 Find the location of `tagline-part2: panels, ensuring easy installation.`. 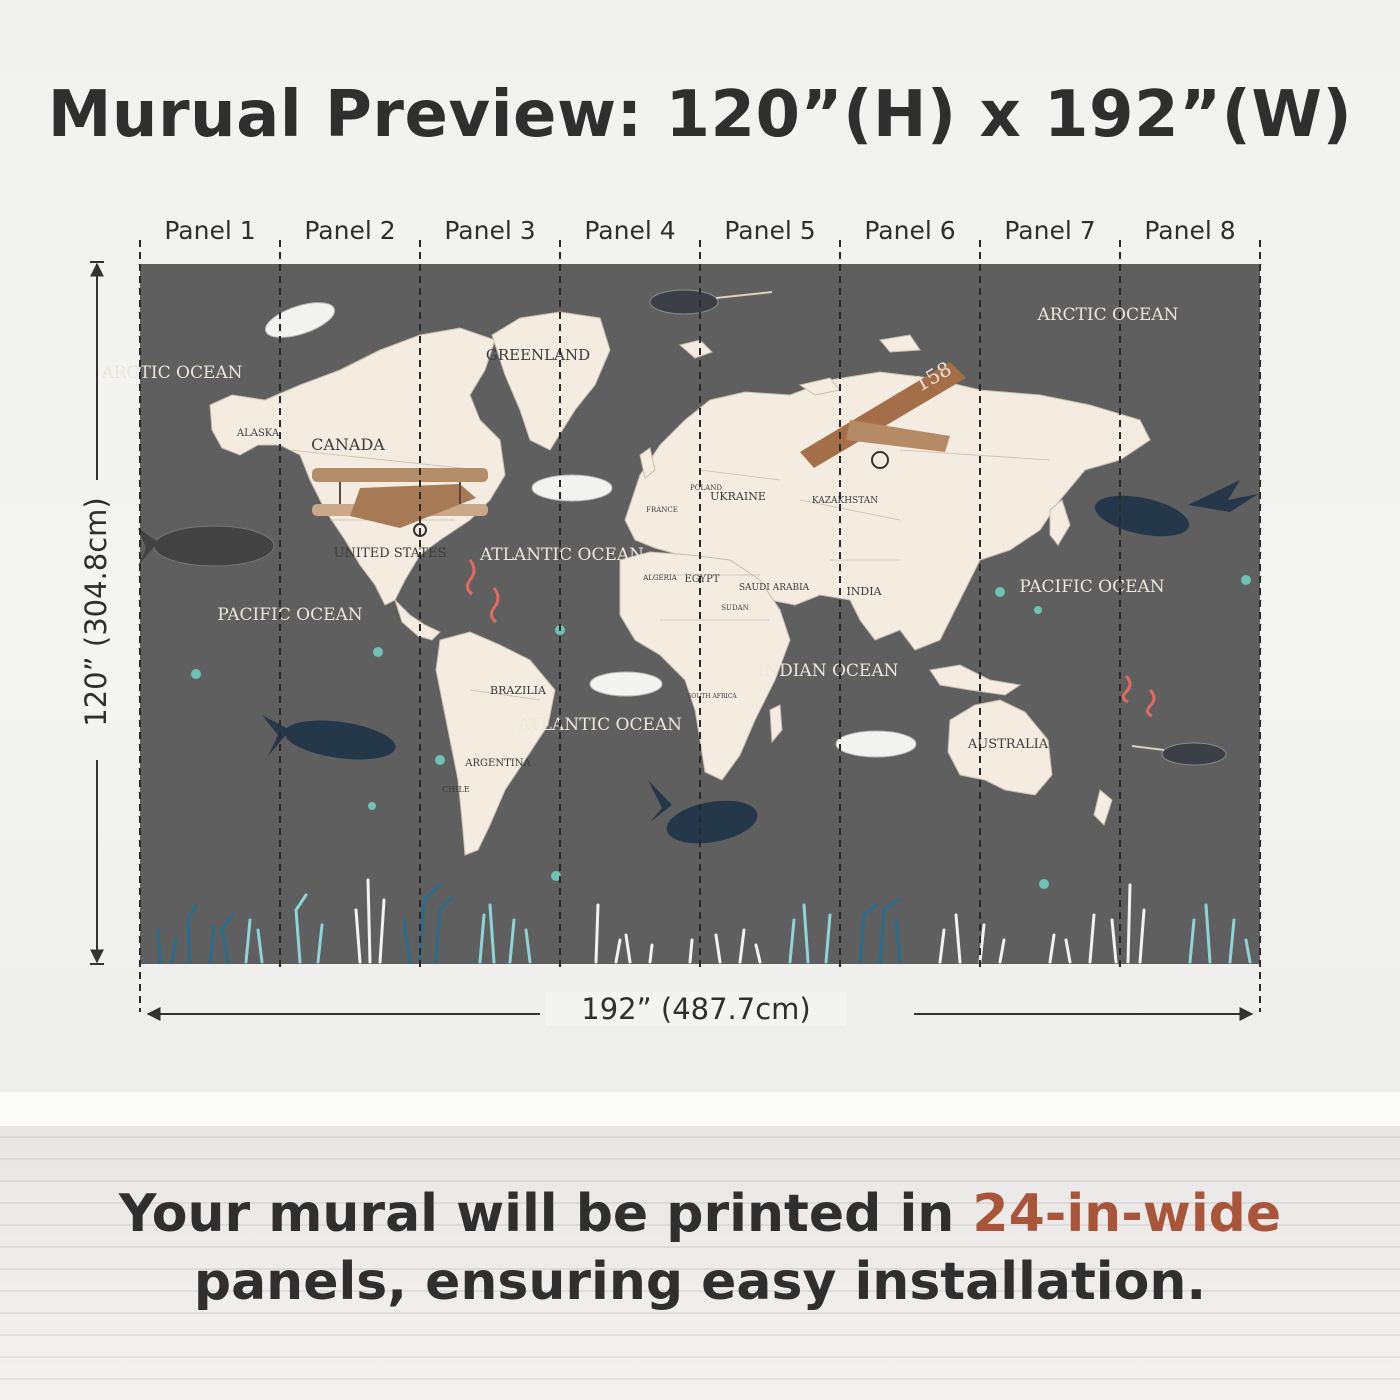

tagline-part2: panels, ensuring easy installation. is located at coordinates (700, 1282).